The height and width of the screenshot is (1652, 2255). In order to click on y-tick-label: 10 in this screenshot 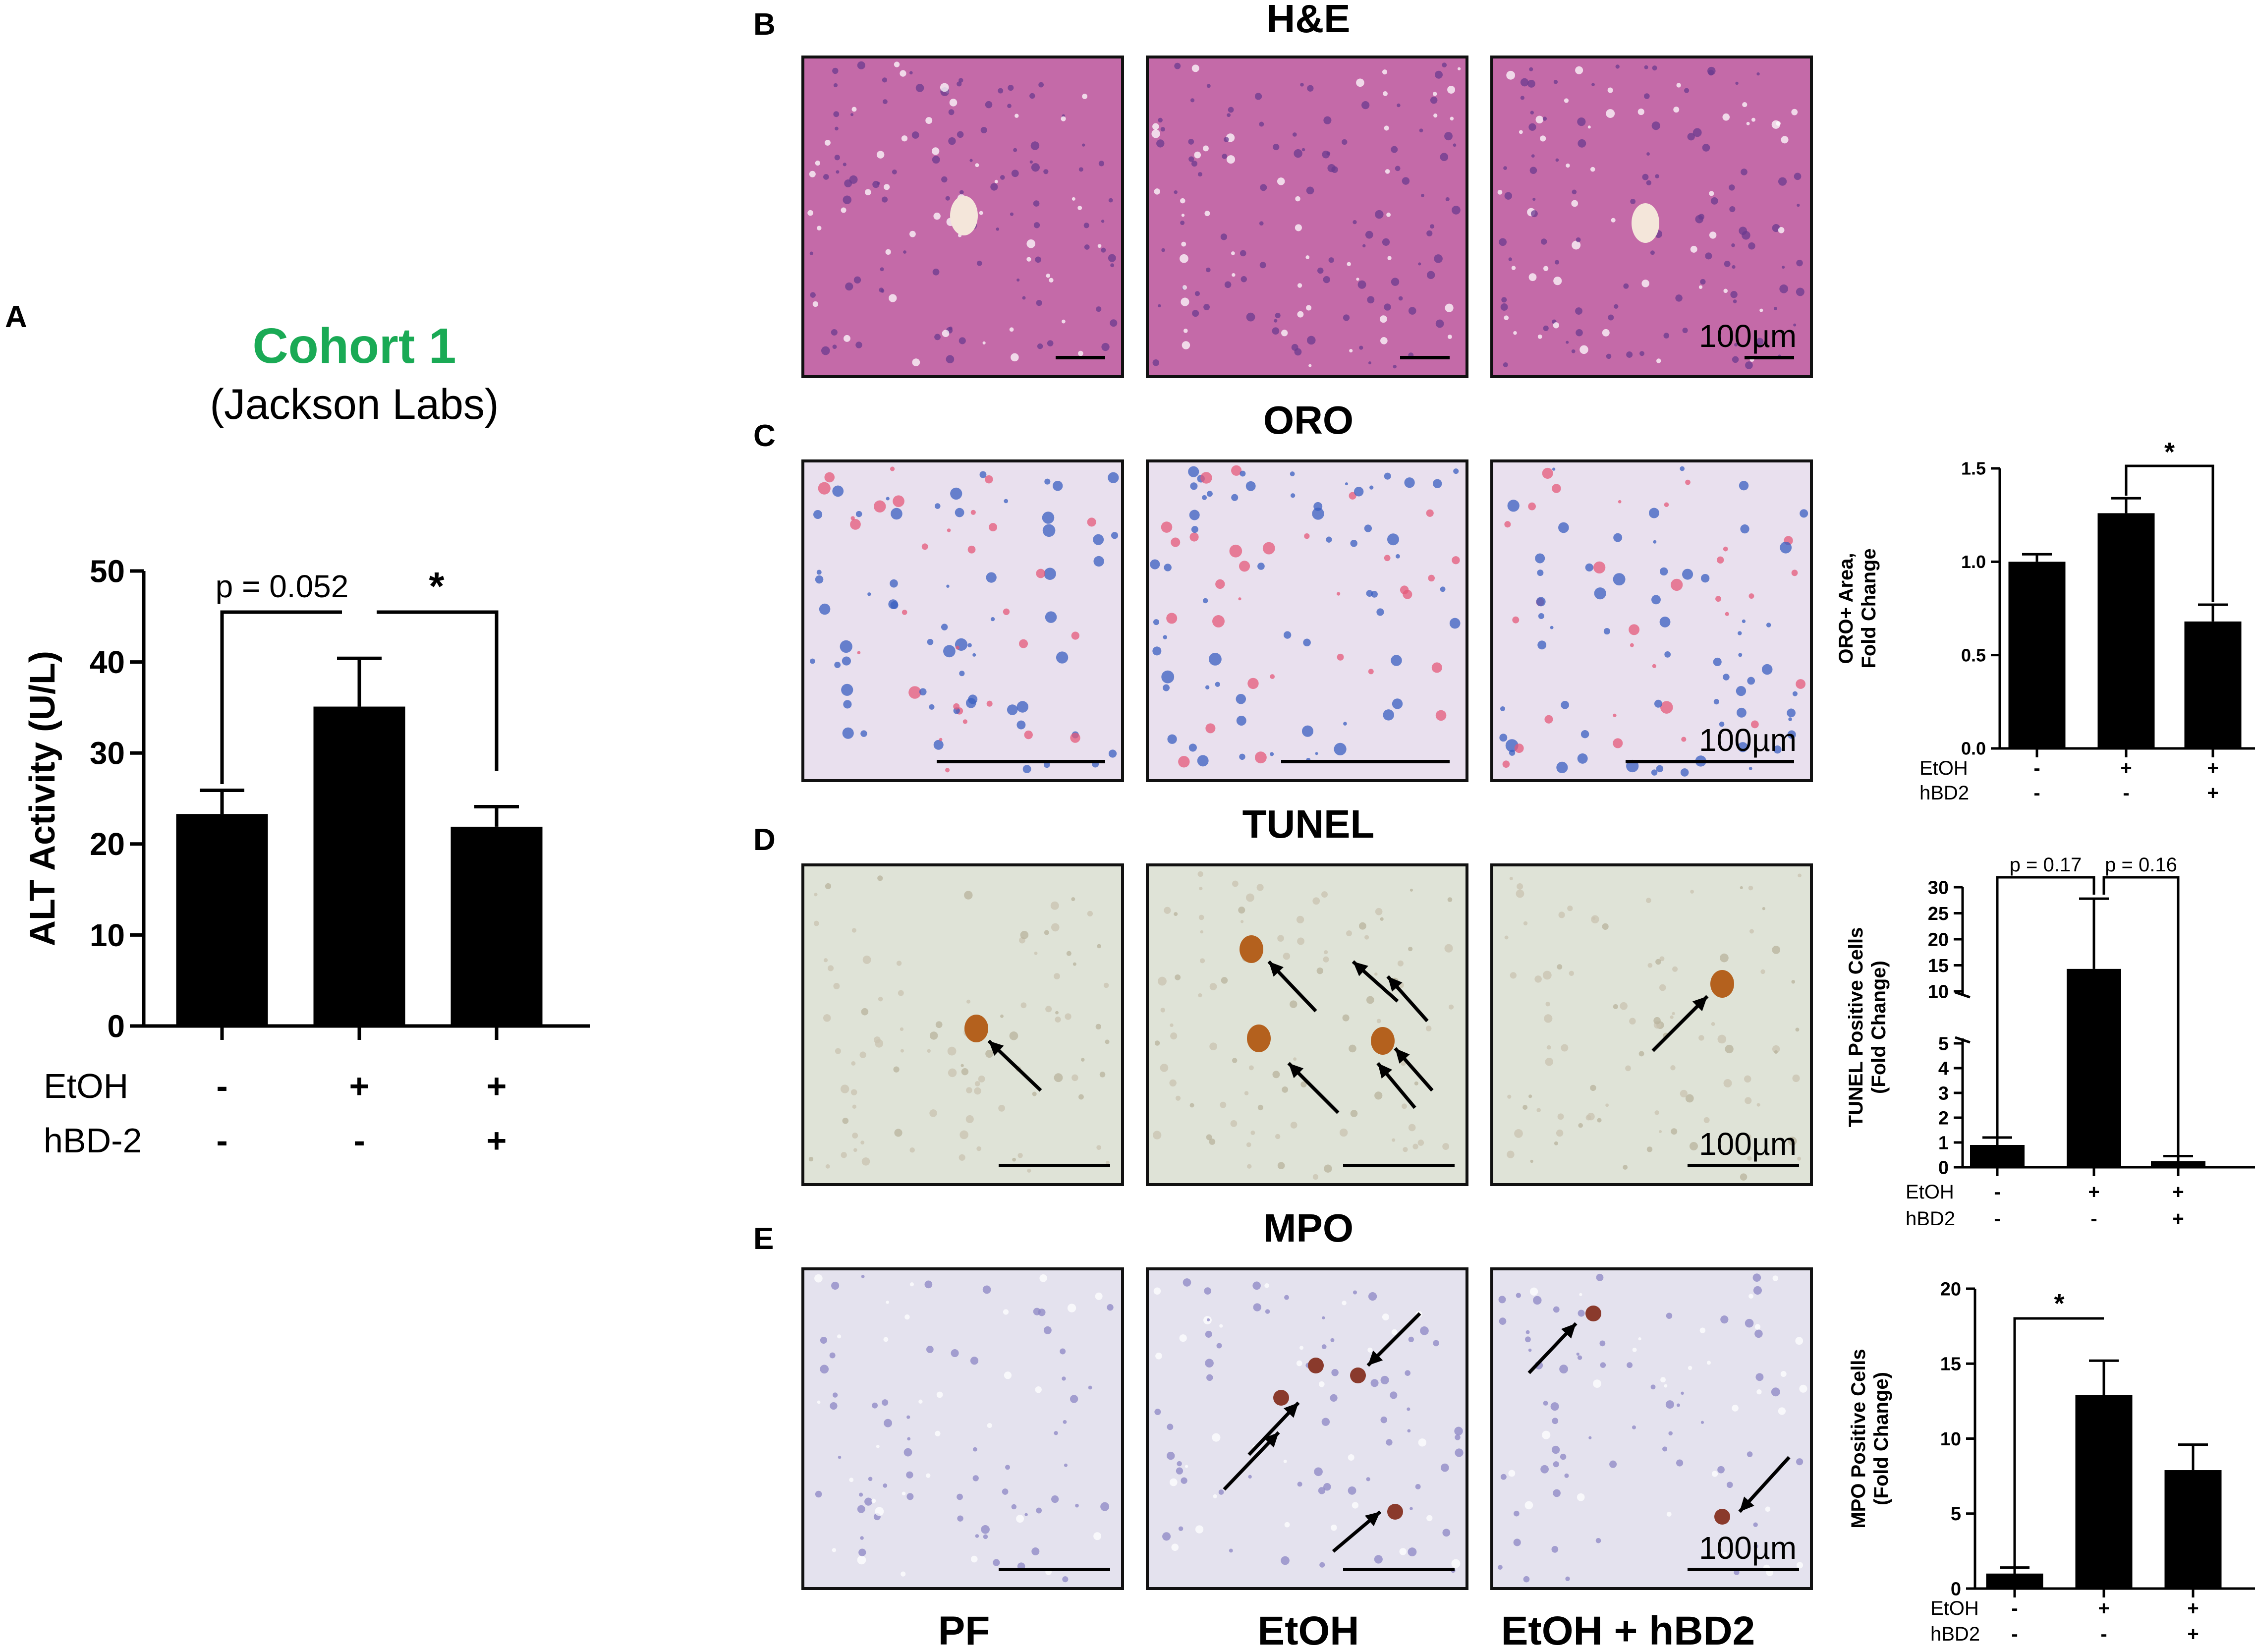, I will do `click(1950, 1439)`.